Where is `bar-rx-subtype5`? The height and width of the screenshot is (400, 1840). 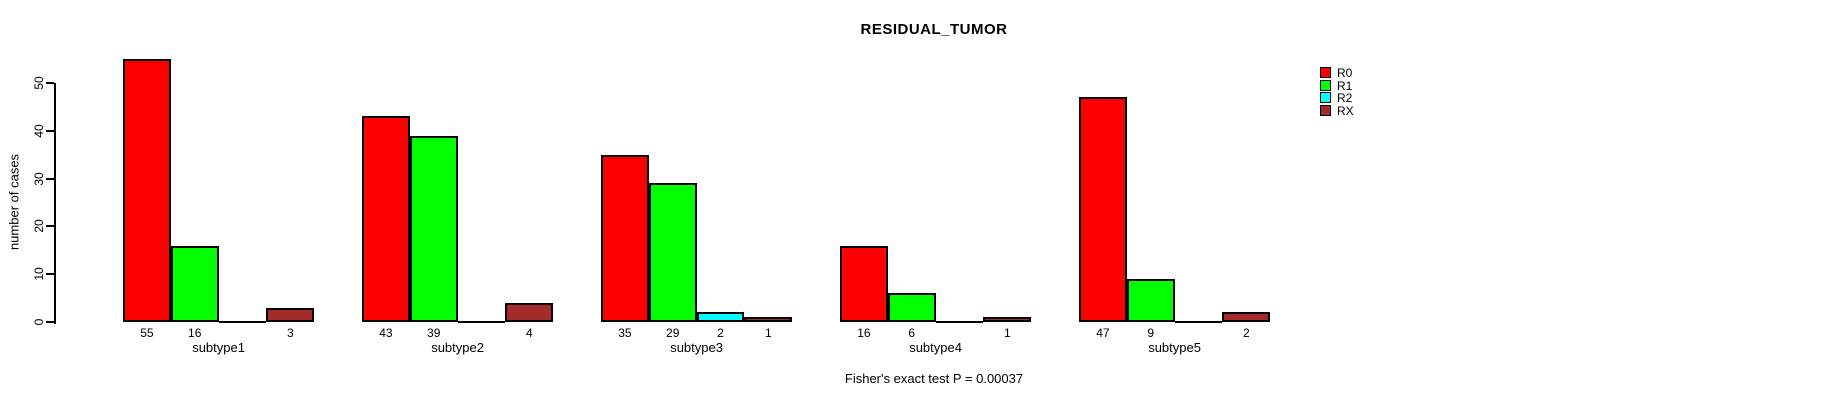 bar-rx-subtype5 is located at coordinates (1246, 317).